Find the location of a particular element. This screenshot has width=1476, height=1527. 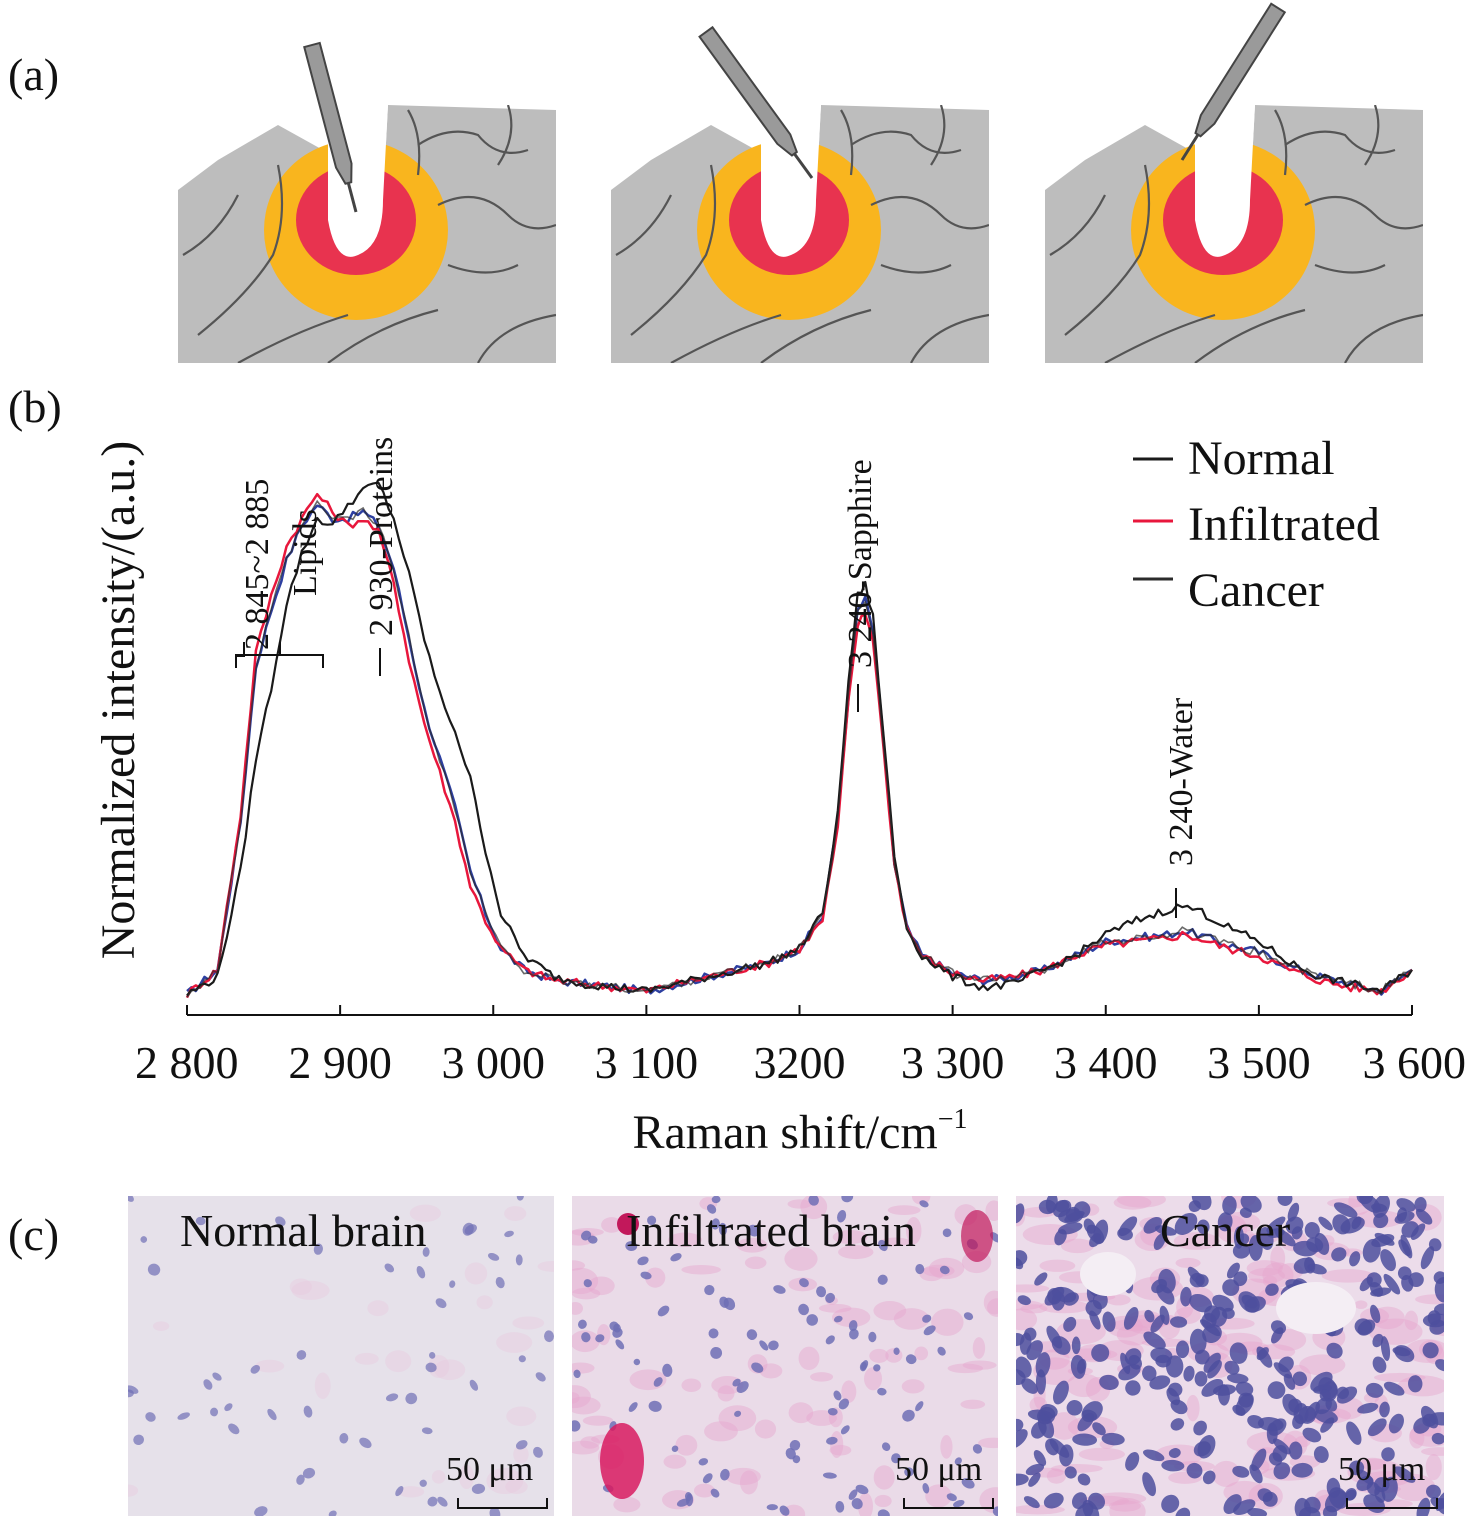

x-tick-label: 3 100 is located at coordinates (647, 1062).